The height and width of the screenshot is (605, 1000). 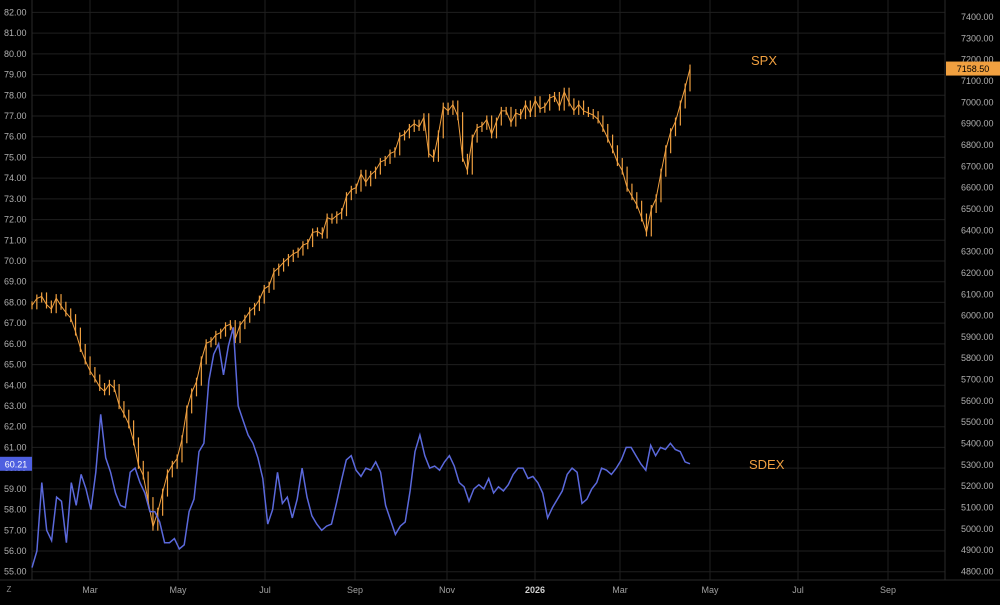 What do you see at coordinates (15, 178) in the screenshot?
I see `left-tick-label: 74.00` at bounding box center [15, 178].